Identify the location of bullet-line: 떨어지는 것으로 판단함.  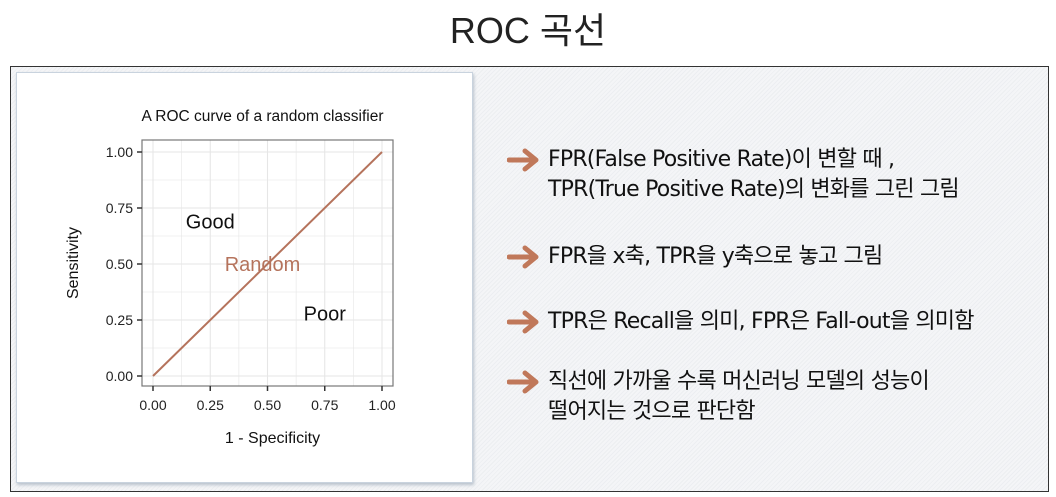
(652, 411).